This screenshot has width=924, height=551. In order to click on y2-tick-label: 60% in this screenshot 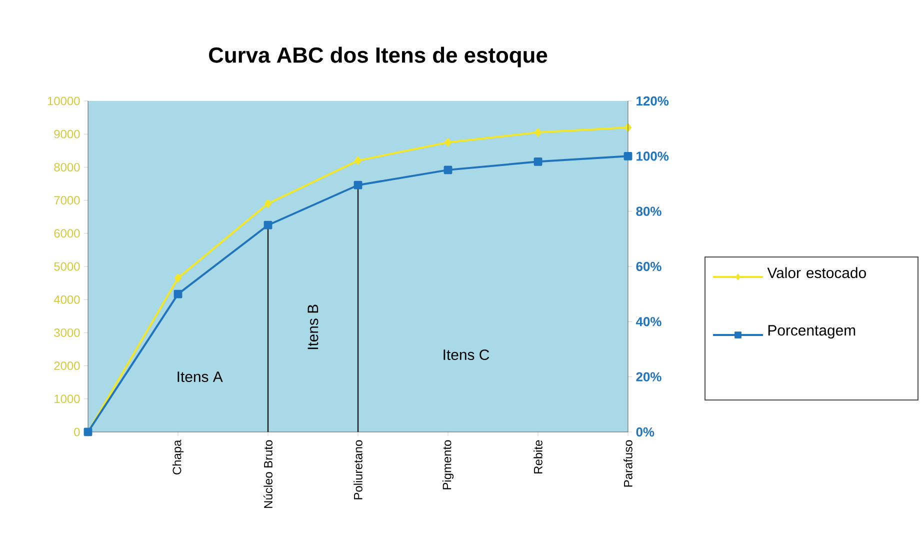, I will do `click(649, 267)`.